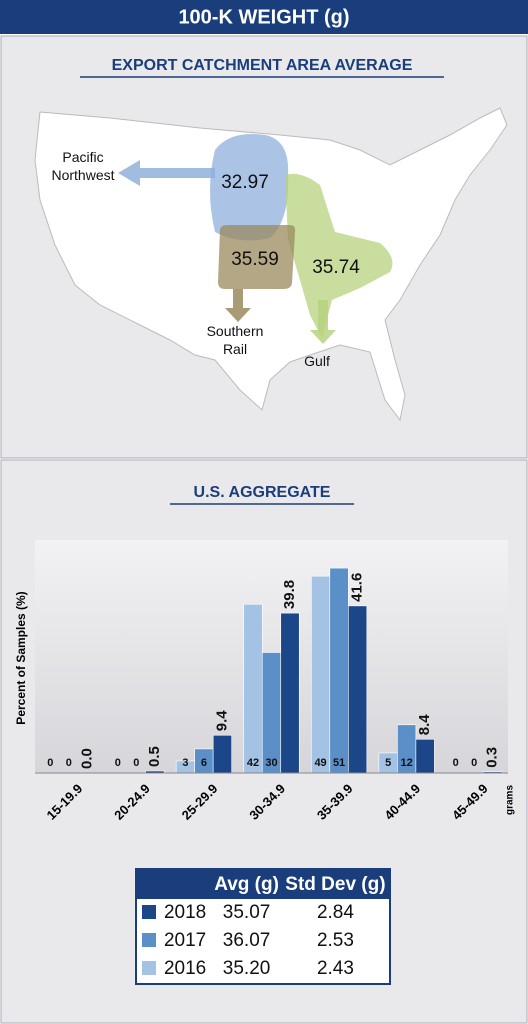 The image size is (528, 1024). Describe the element at coordinates (246, 941) in the screenshot. I see `table-cell: 36.07` at that location.